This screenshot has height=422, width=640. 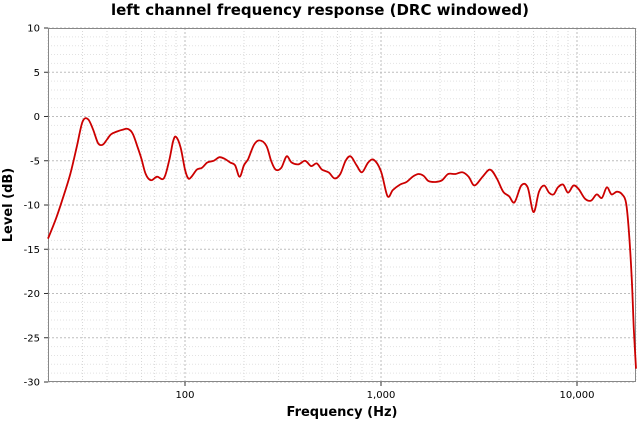 What do you see at coordinates (32, 338) in the screenshot?
I see `y-tick-label: -25` at bounding box center [32, 338].